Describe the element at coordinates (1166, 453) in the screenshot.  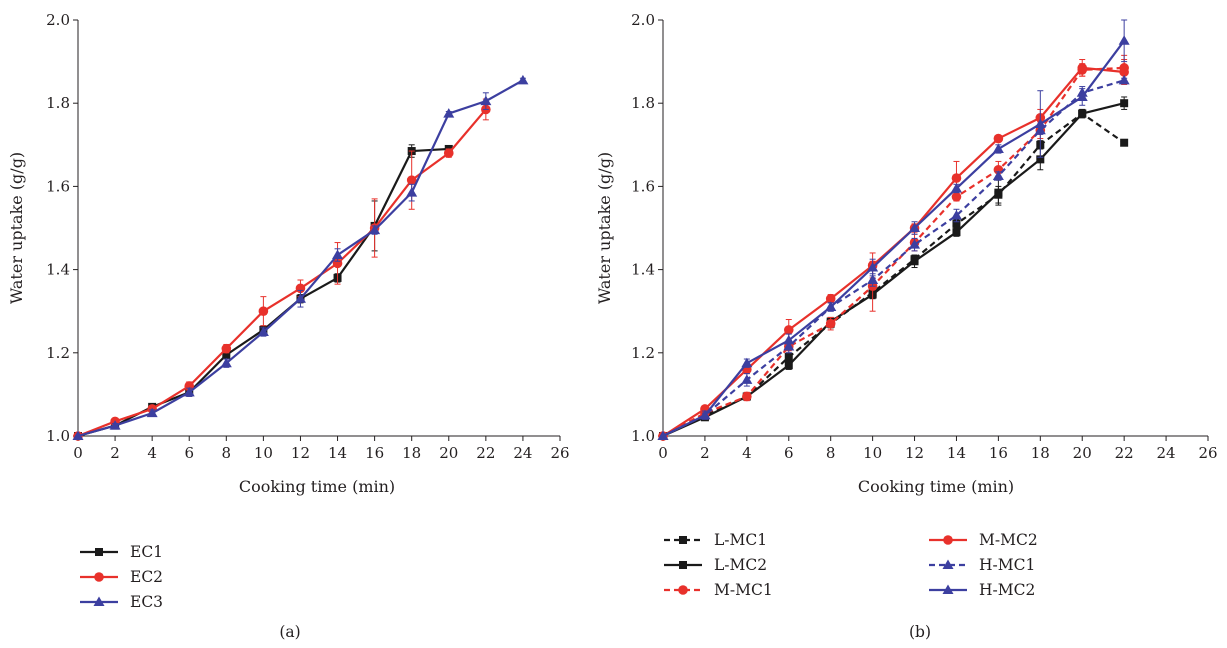
I see `x-tick-label-b: 24` at that location.